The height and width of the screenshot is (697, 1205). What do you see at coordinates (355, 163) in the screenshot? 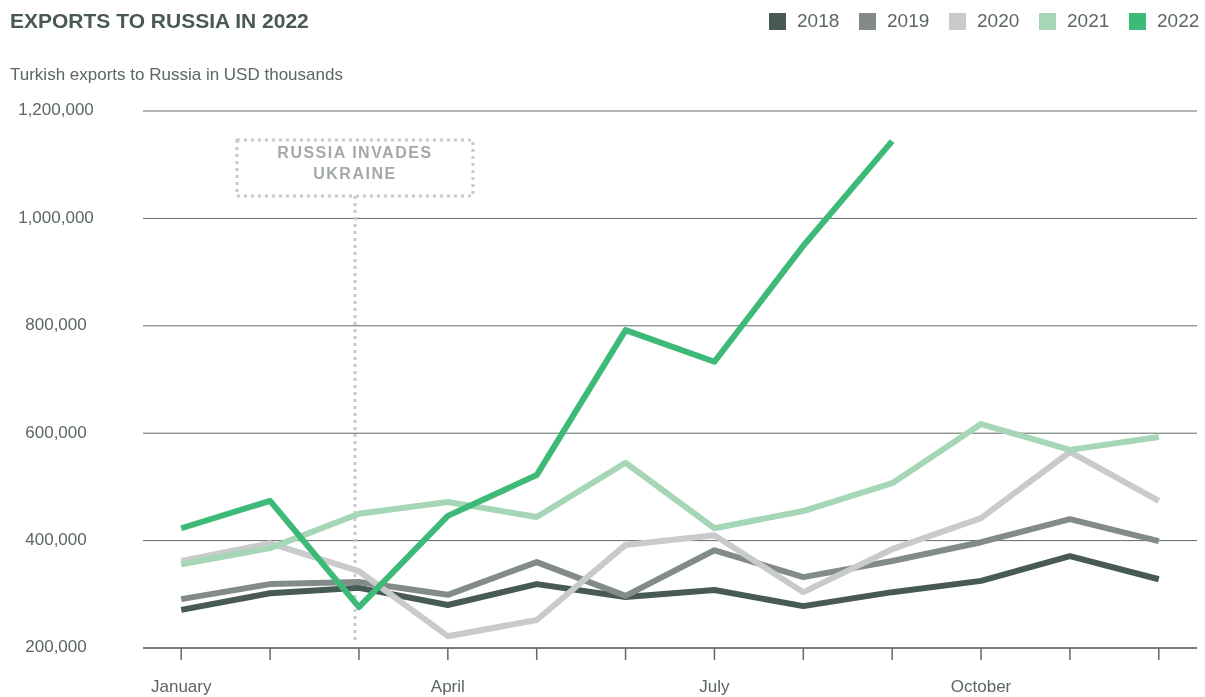
I see `annotation: RUSSIA INVADES UKRAINE` at bounding box center [355, 163].